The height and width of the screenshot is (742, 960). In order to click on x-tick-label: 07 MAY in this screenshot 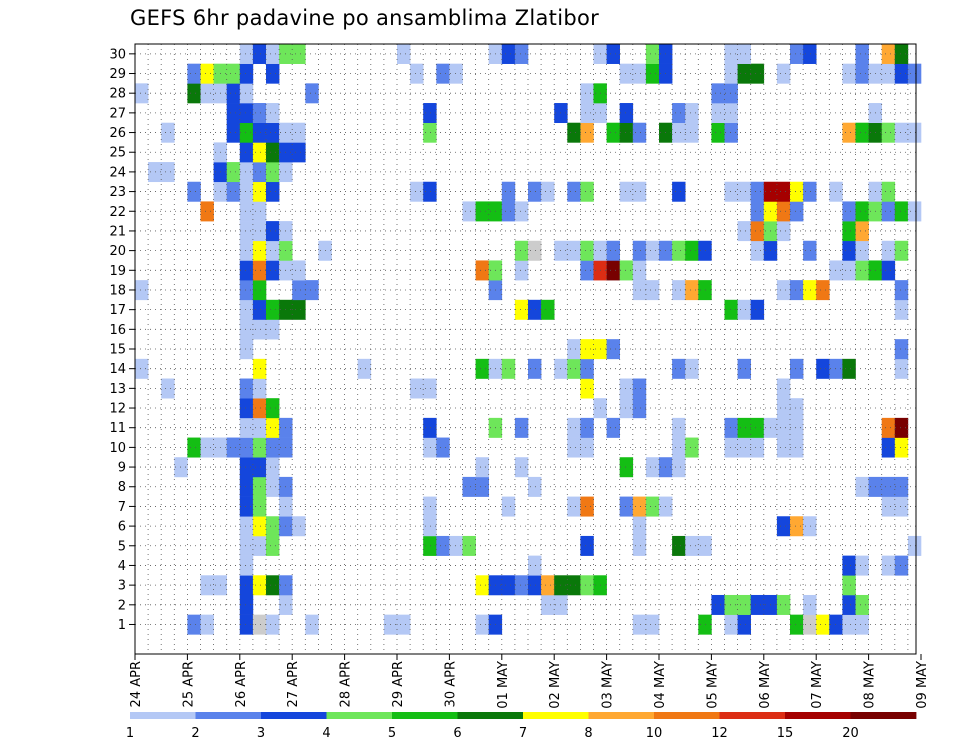, I will do `click(817, 685)`.